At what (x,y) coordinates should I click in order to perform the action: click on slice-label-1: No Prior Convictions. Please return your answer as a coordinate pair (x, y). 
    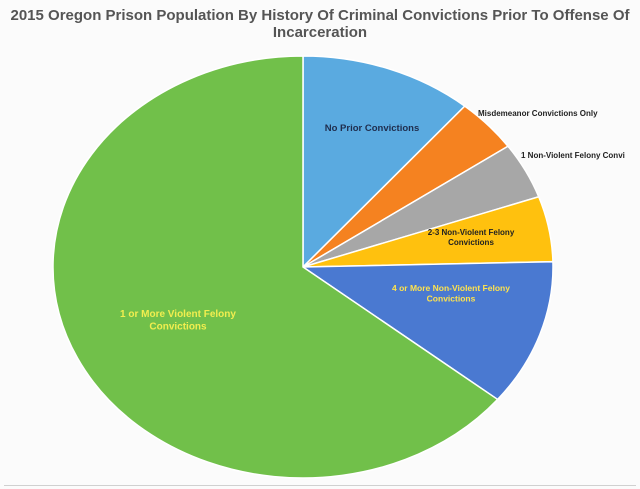
    Looking at the image, I should click on (372, 128).